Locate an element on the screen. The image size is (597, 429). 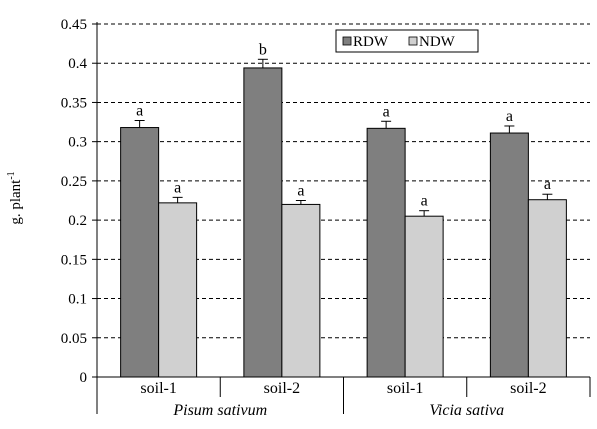
y-tick-label: 0.05 is located at coordinates (74, 339).